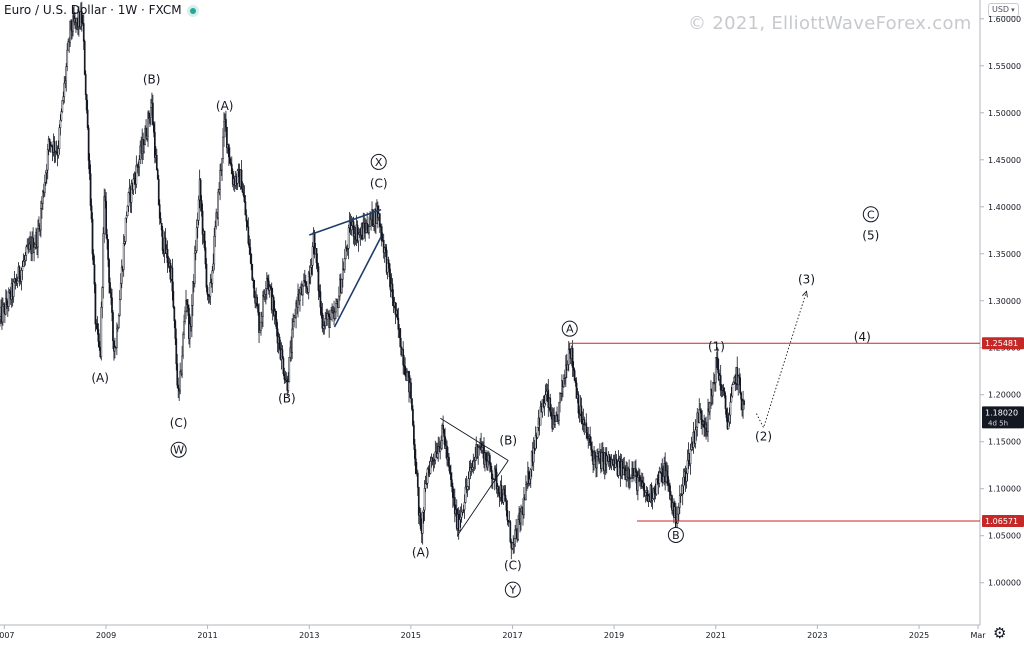  Describe the element at coordinates (979, 635) in the screenshot. I see `time-tick-label: Mar` at that location.